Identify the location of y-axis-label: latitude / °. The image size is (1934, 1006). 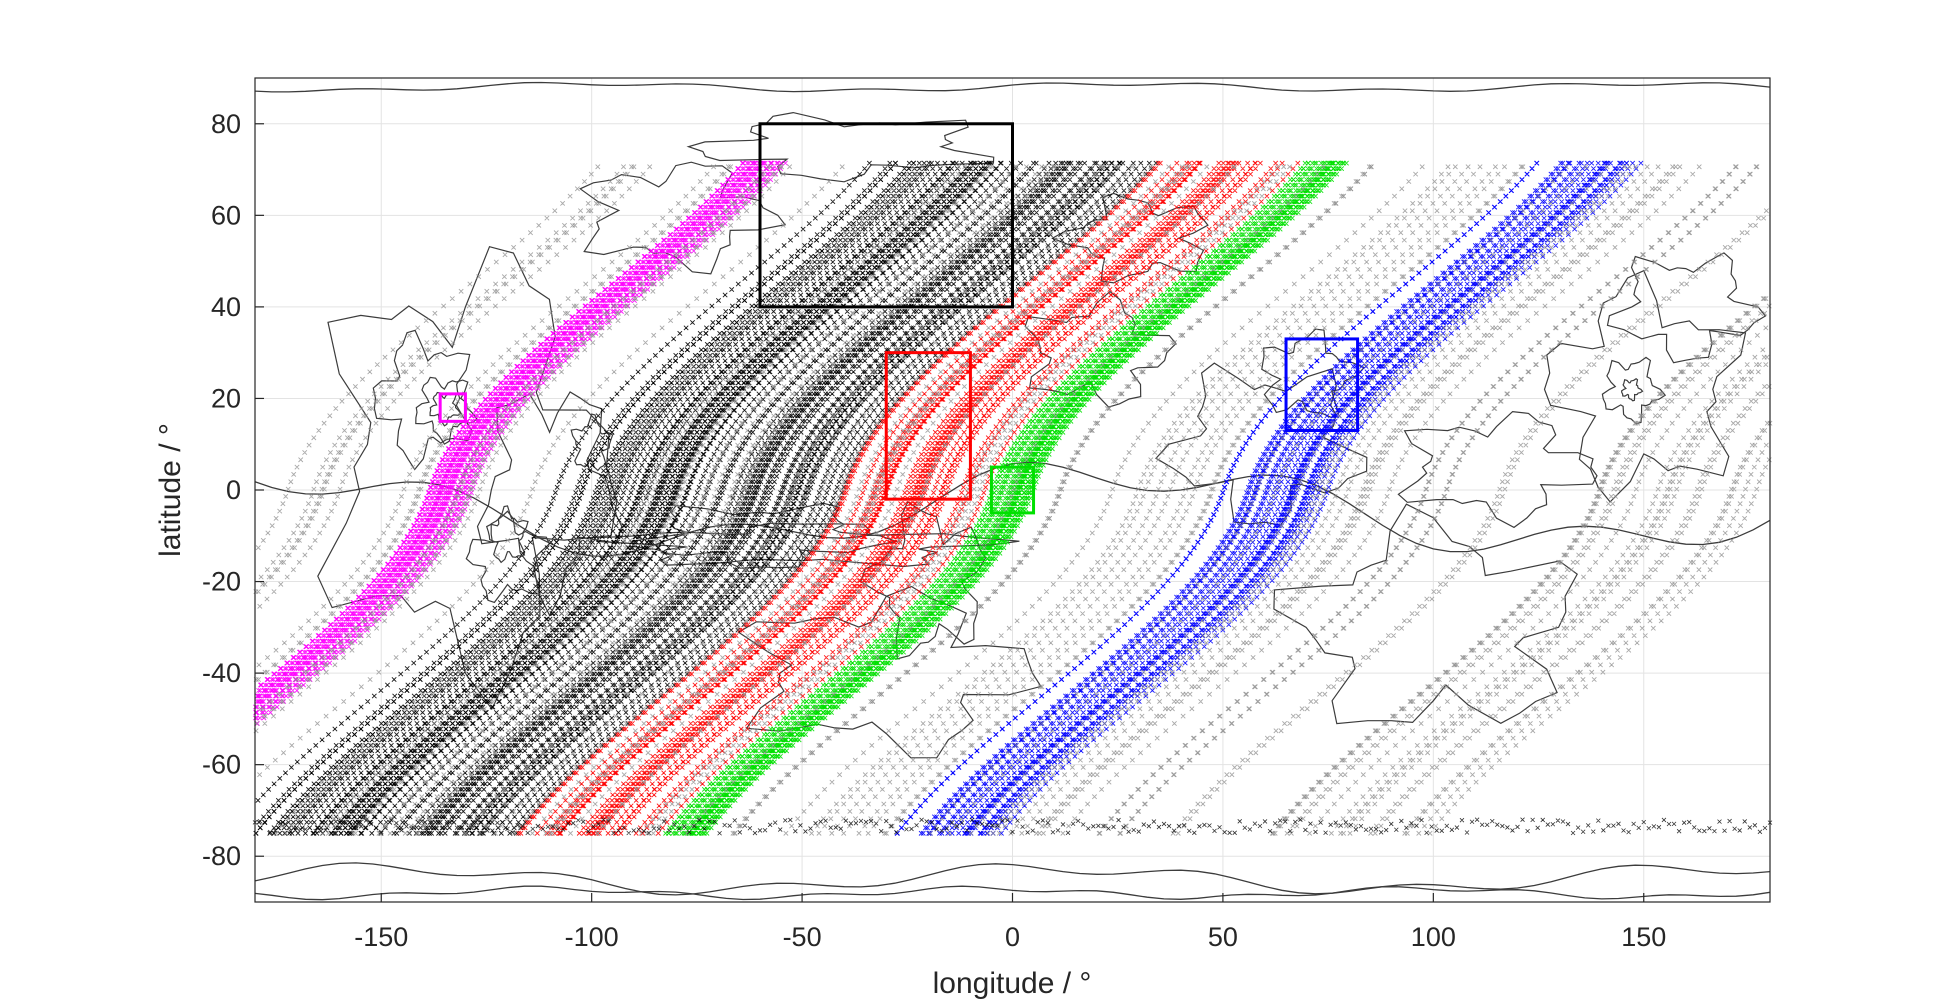
(170, 490).